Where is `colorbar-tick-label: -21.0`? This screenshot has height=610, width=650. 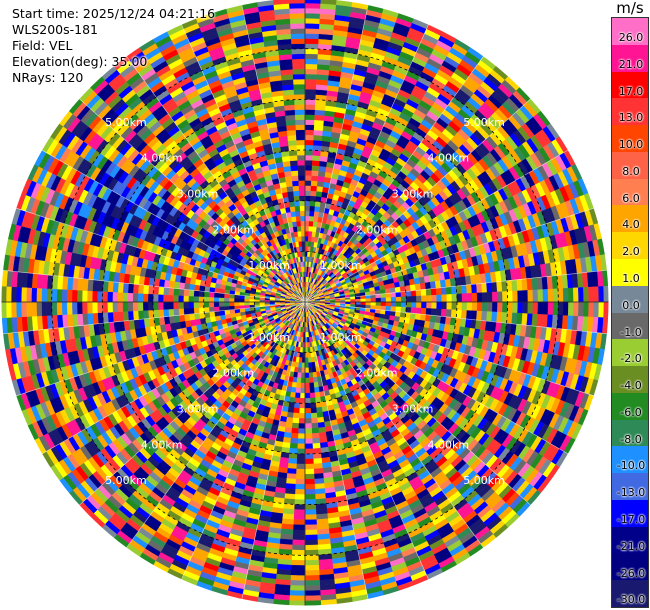
colorbar-tick-label: -21.0 is located at coordinates (631, 546).